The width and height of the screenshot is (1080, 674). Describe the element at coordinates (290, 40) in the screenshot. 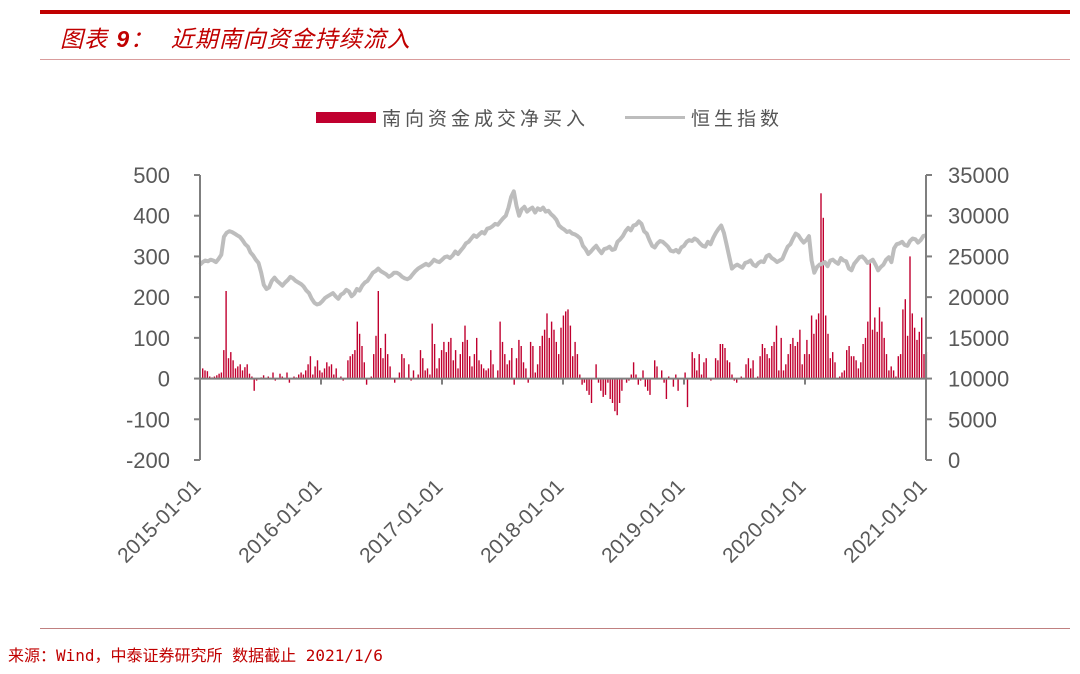

I see `title-text: 近期南向资金持续流入` at that location.